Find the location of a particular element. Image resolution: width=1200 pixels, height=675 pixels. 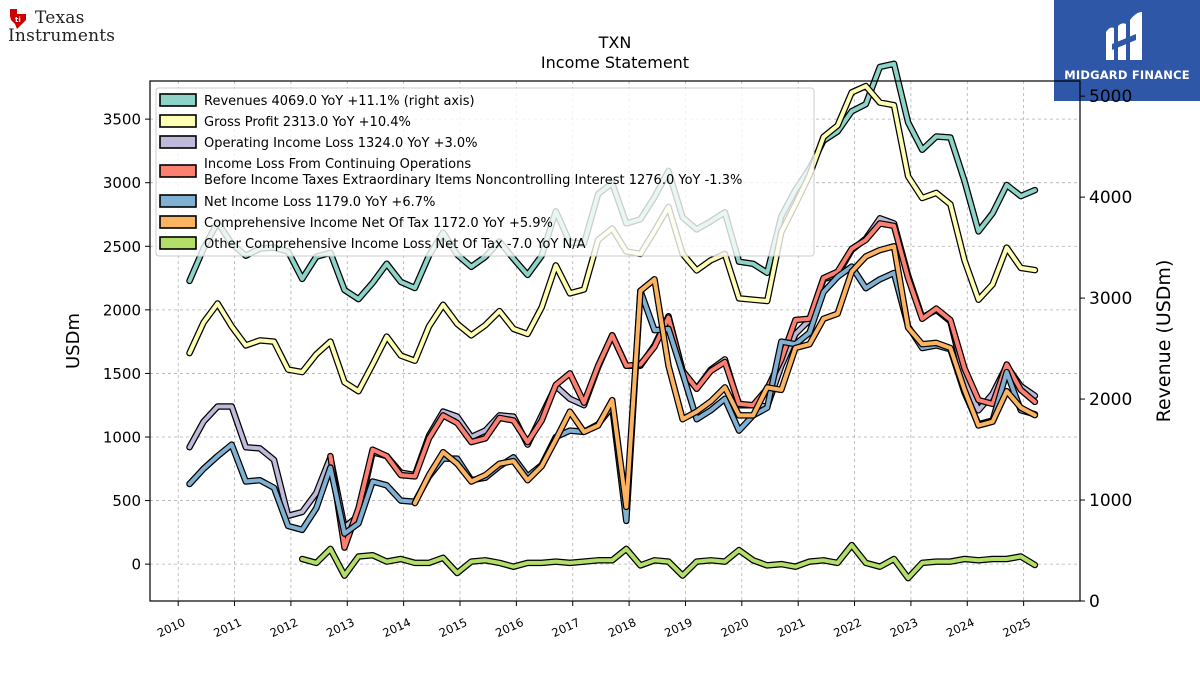

y-right-tick-label: 2000 is located at coordinates (1110, 400).